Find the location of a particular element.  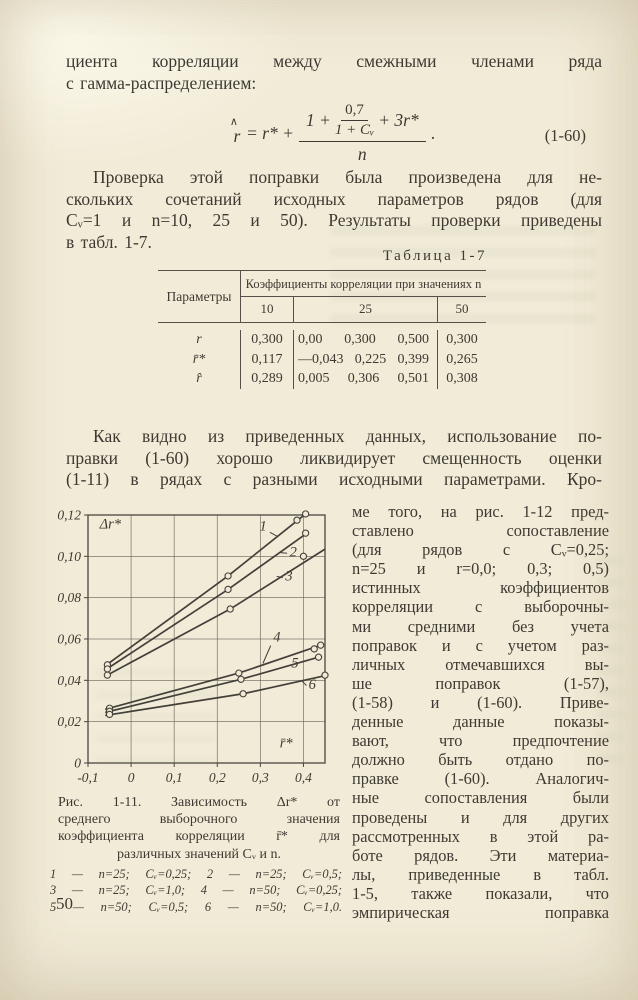

text-line: 1 — n=25; Cᵥ=0,25; 2 — n=25; Cᵥ=0,5; is located at coordinates (196, 874).